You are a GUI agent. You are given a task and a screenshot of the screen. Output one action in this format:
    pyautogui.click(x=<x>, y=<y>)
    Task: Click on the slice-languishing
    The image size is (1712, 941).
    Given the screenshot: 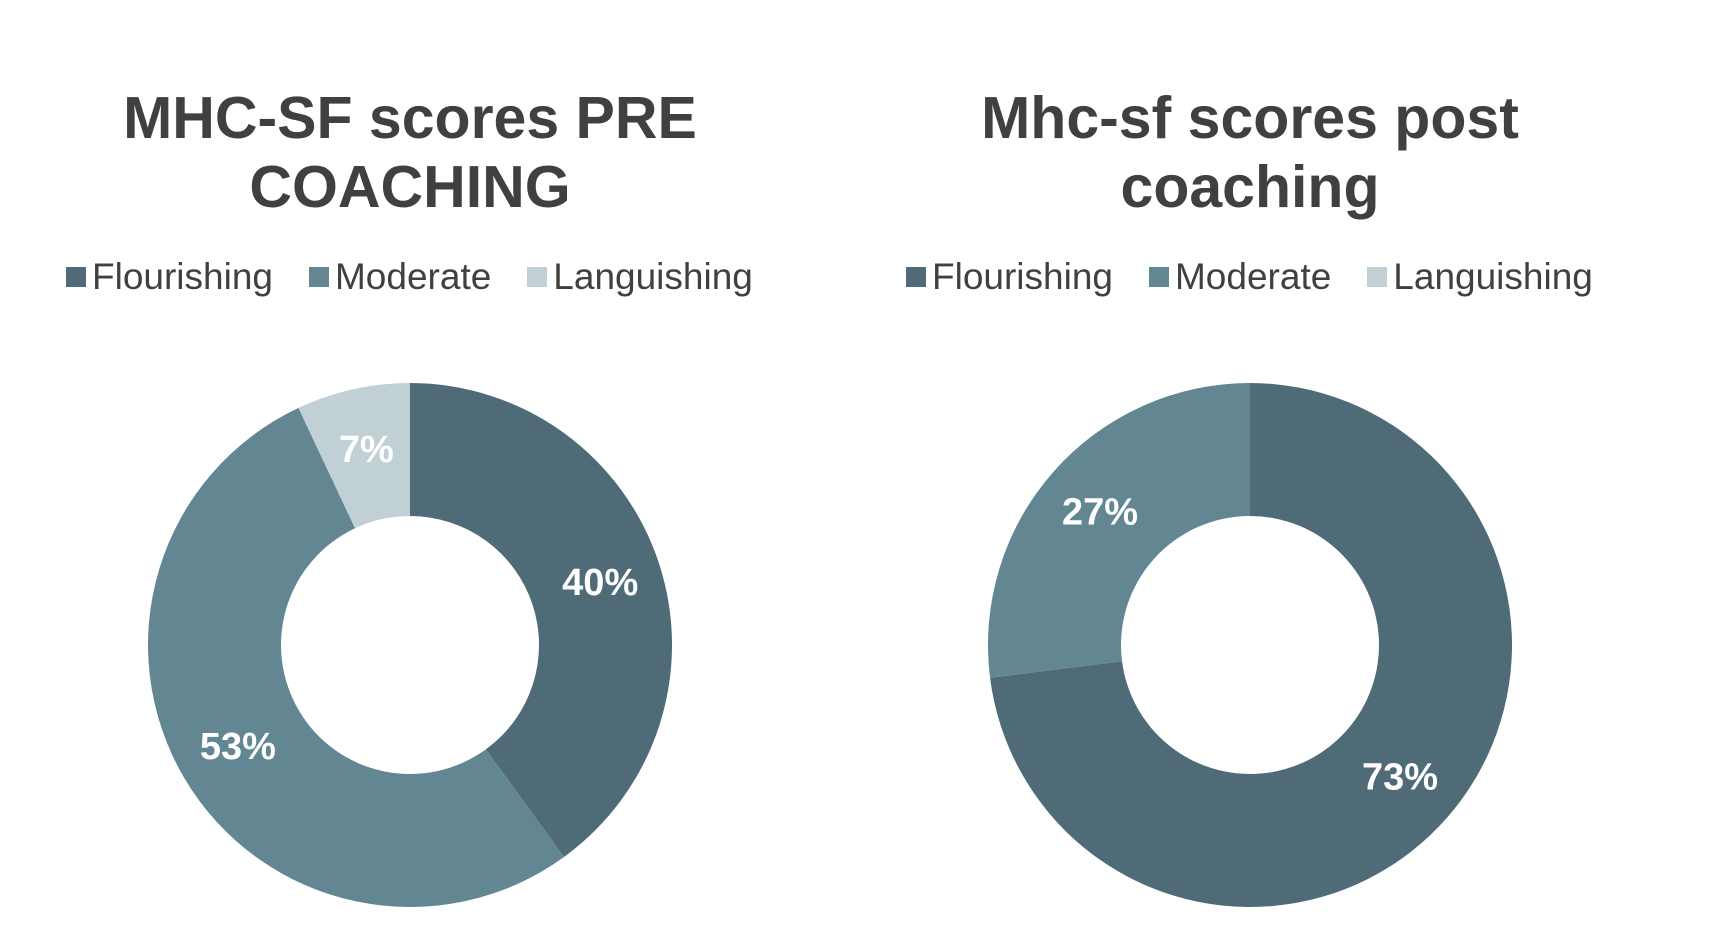 What is the action you would take?
    pyautogui.click(x=354, y=456)
    